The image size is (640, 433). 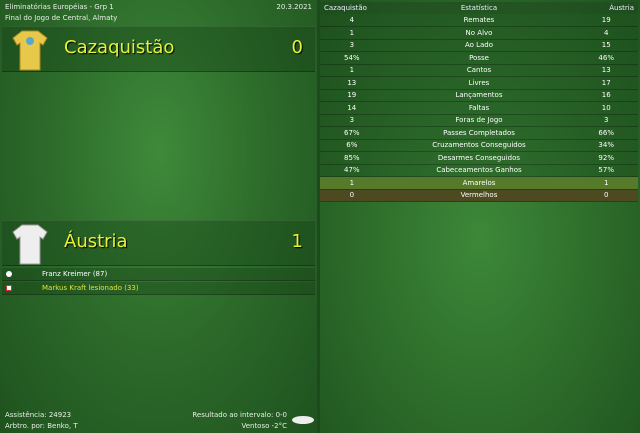 What do you see at coordinates (352, 108) in the screenshot?
I see `home-value: 14` at bounding box center [352, 108].